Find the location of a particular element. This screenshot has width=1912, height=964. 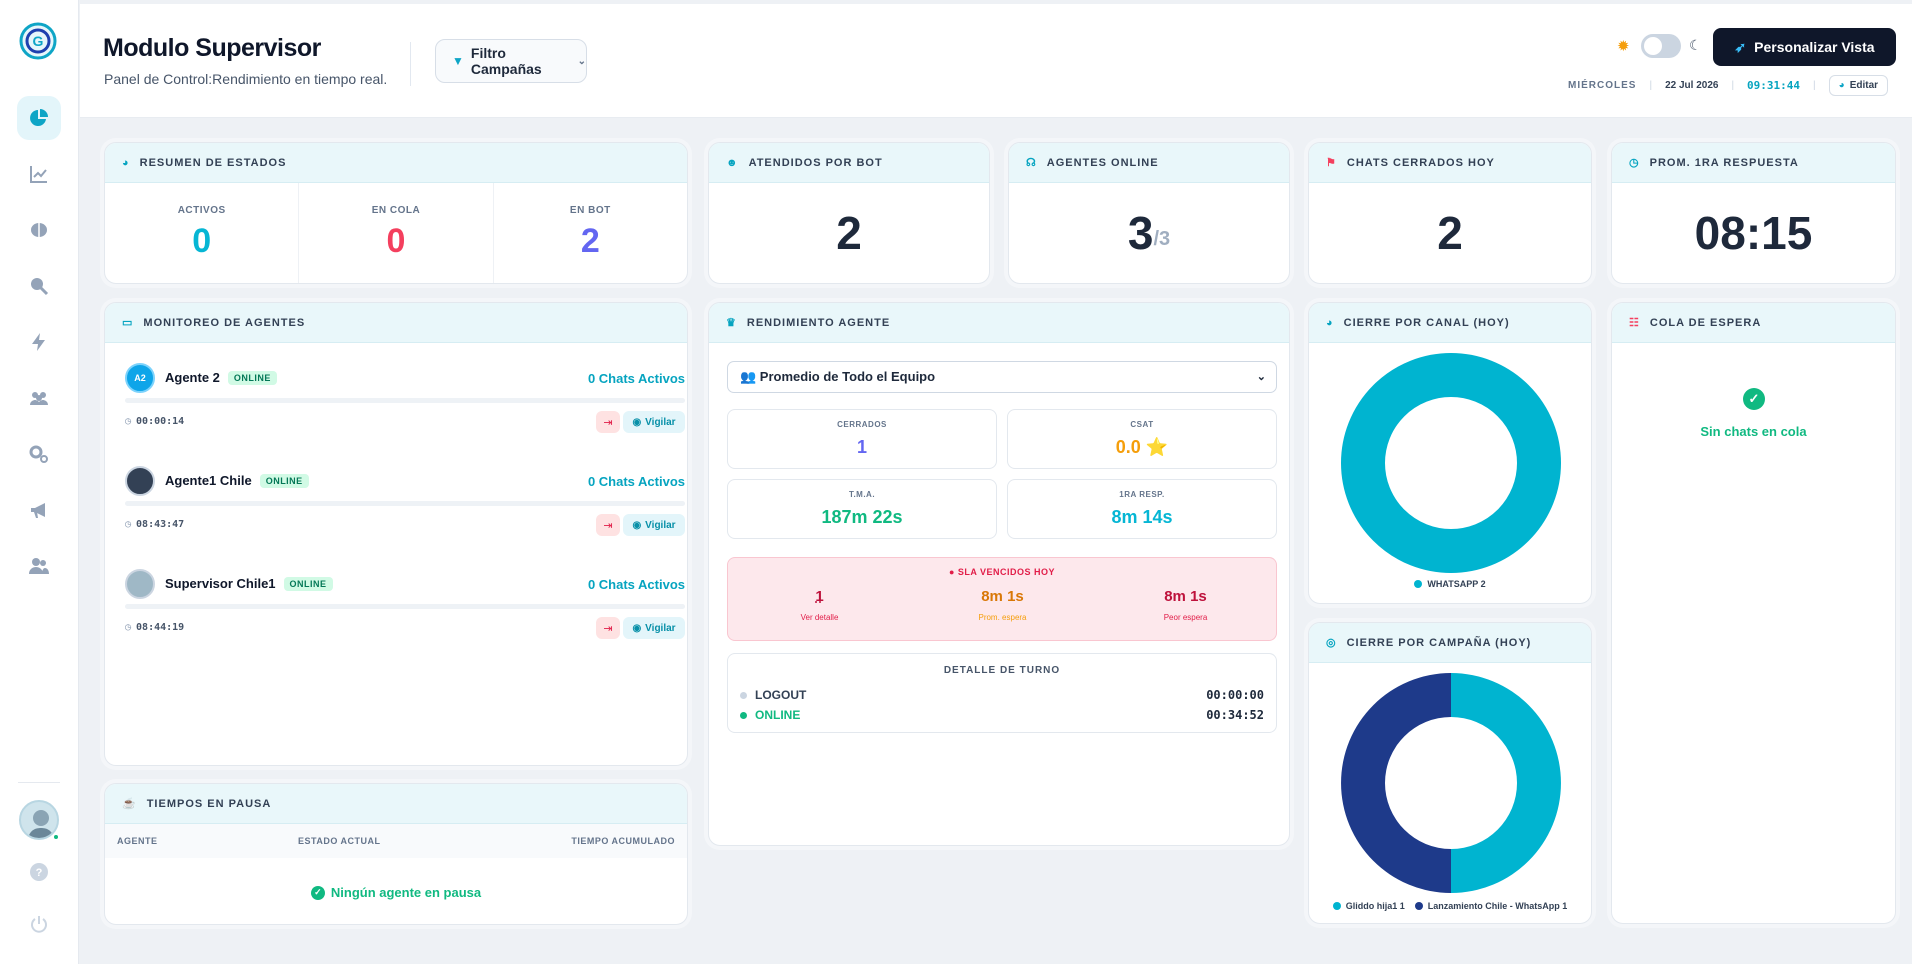

robot-icon: ☻ is located at coordinates (732, 162).